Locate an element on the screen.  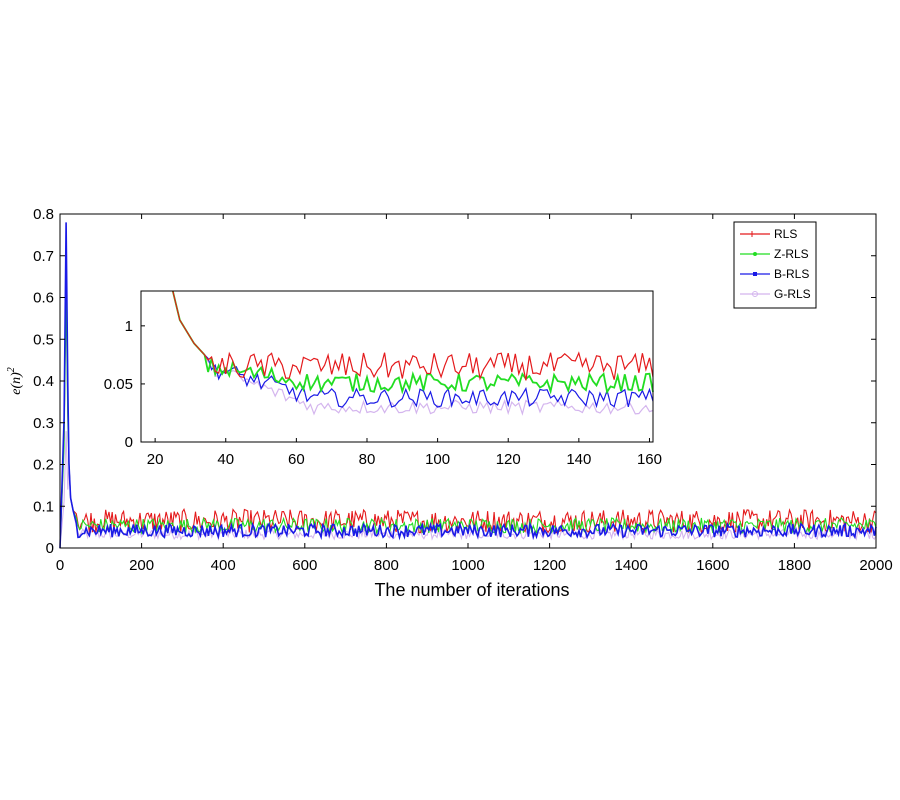
y-axis-label-group: e(n)2 is located at coordinates (15, 381).